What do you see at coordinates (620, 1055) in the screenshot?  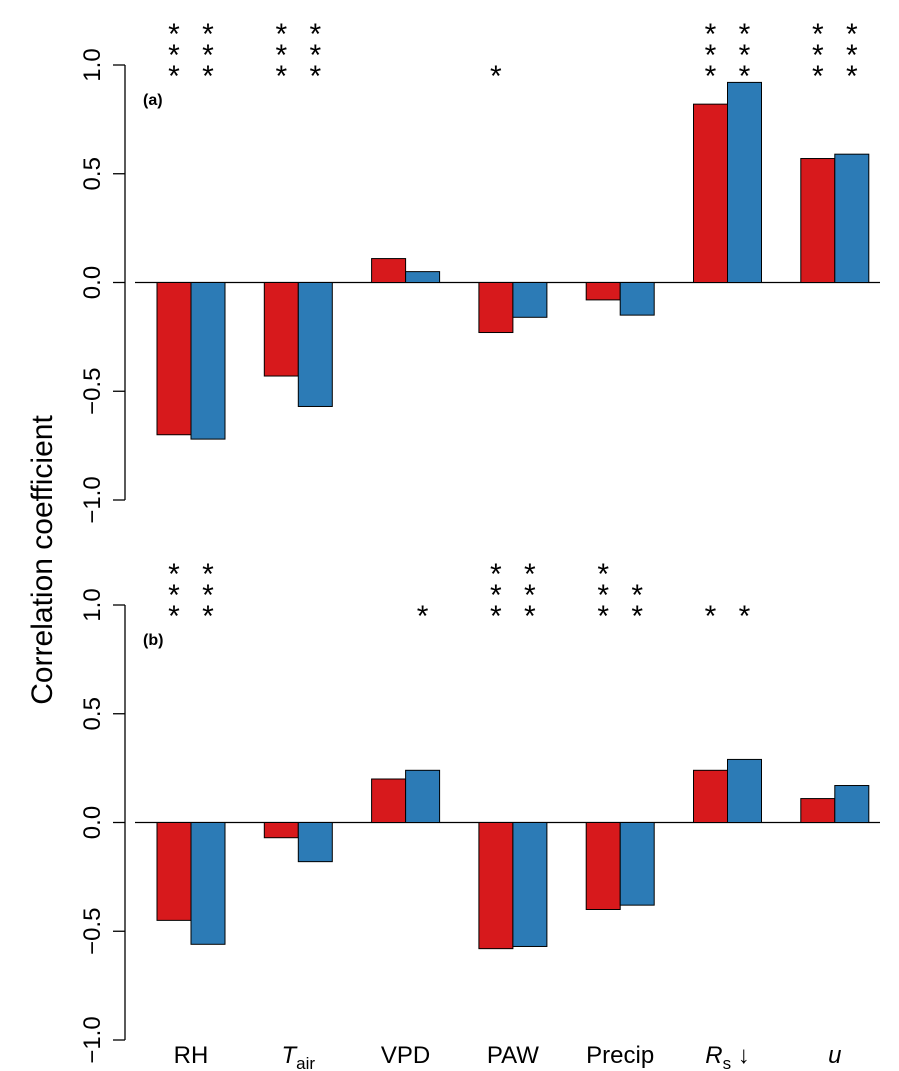 I see `x-category-label: Precip` at bounding box center [620, 1055].